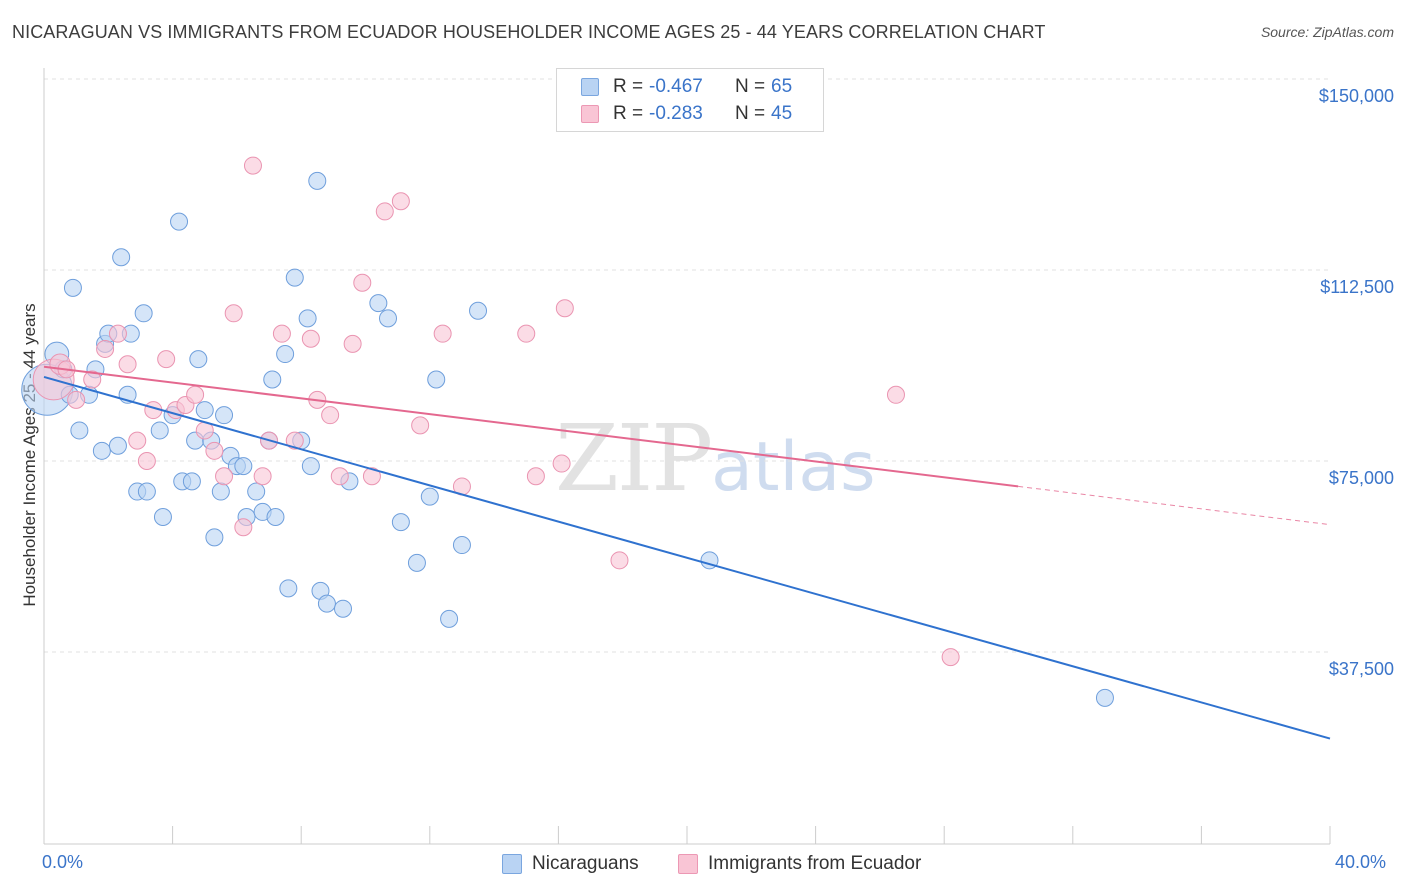  What do you see at coordinates (782, 113) in the screenshot?
I see `legend-n-value: 45` at bounding box center [782, 113].